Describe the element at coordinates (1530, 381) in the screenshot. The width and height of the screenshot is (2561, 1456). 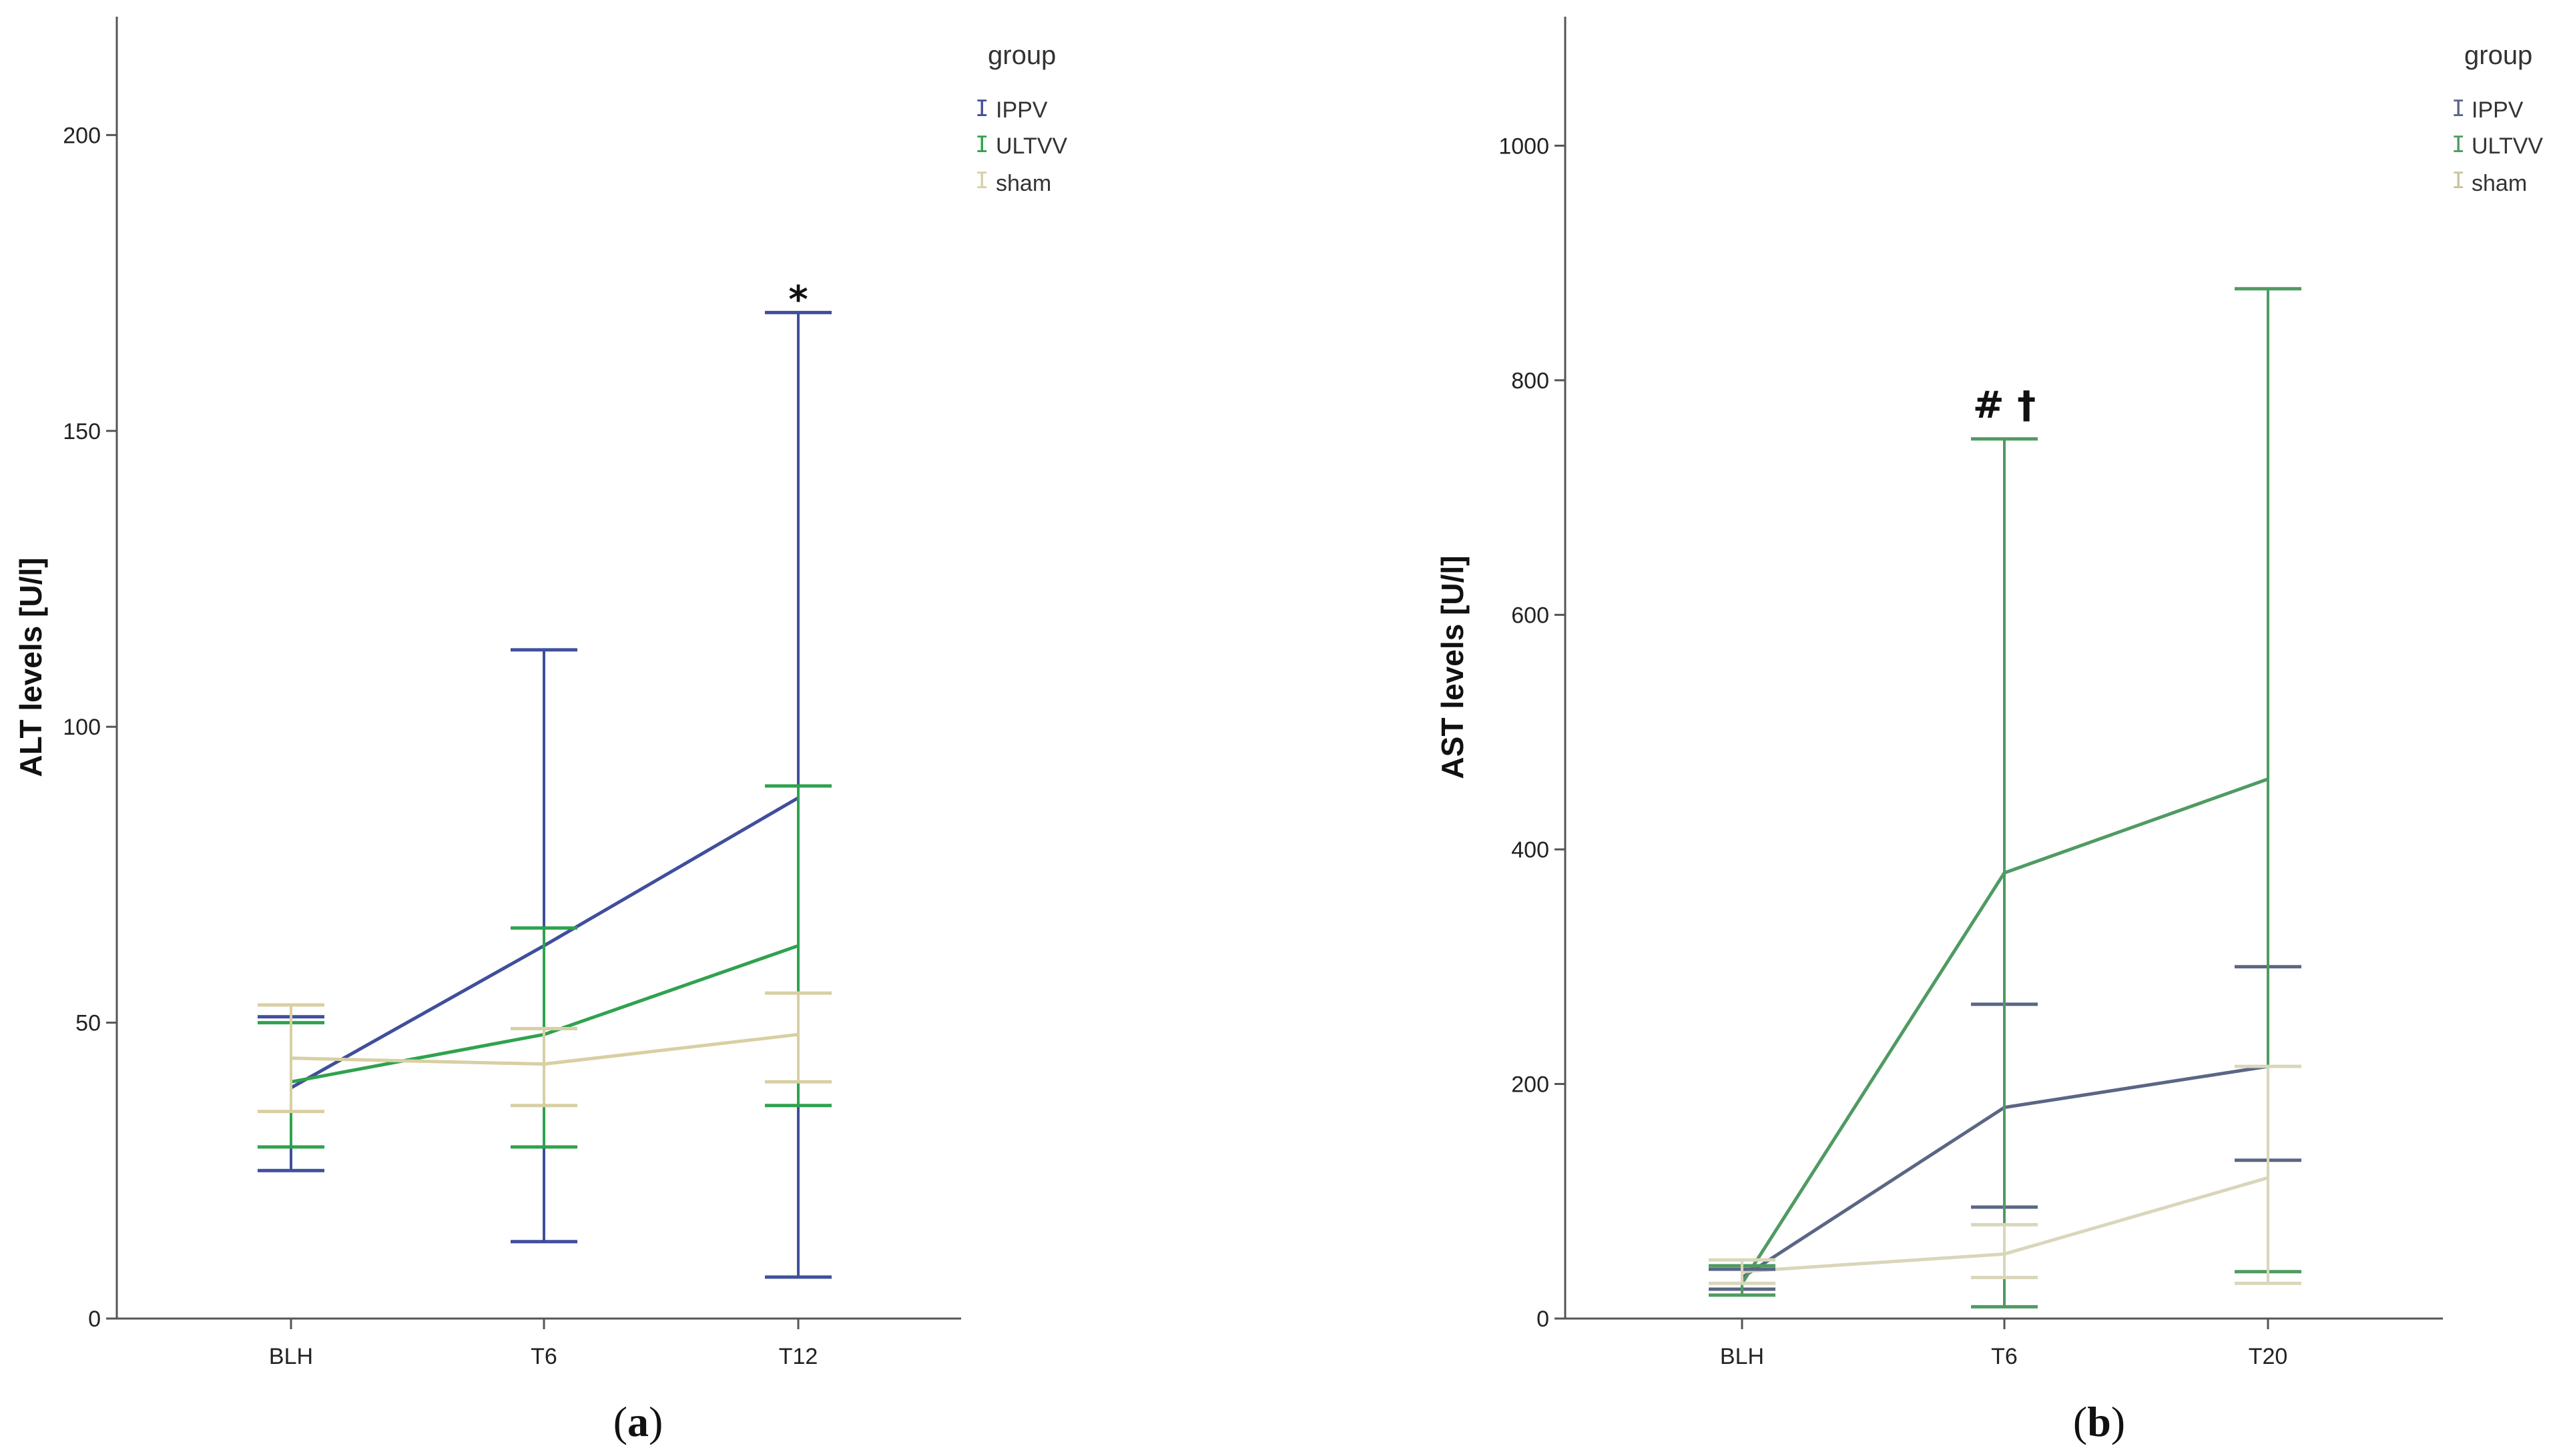
I see `y-tick-label: 800` at that location.